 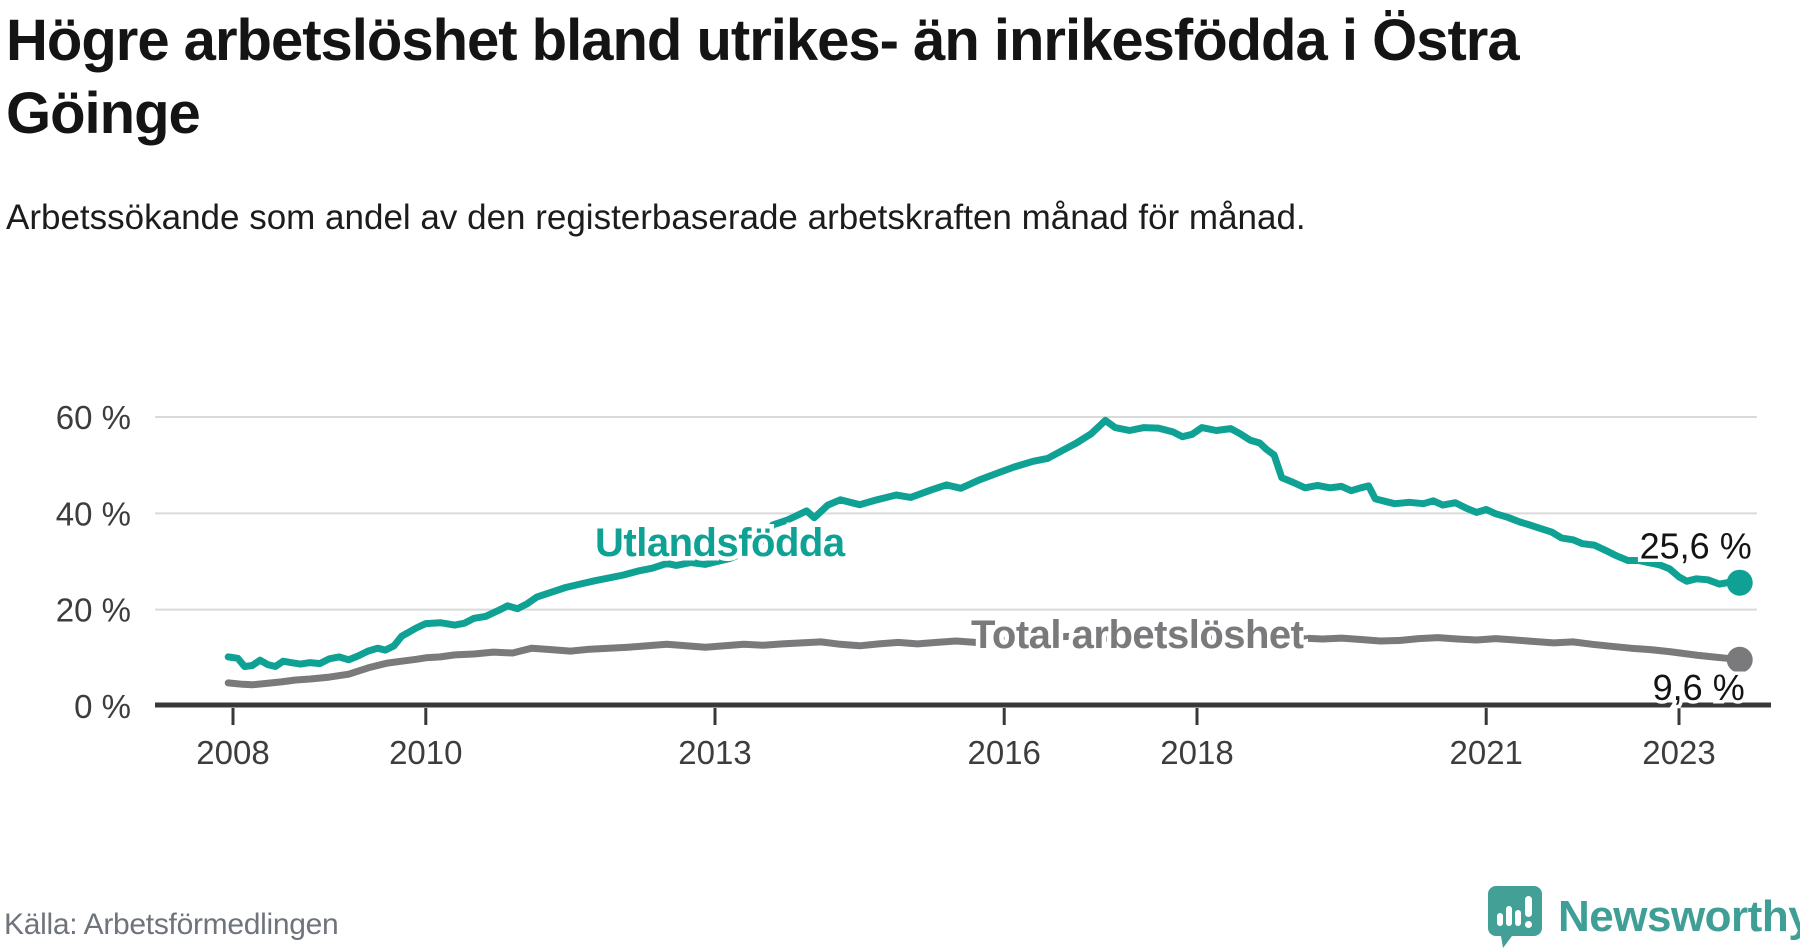 What do you see at coordinates (1137, 635) in the screenshot?
I see `series-name-label: Total arbetslöshet` at bounding box center [1137, 635].